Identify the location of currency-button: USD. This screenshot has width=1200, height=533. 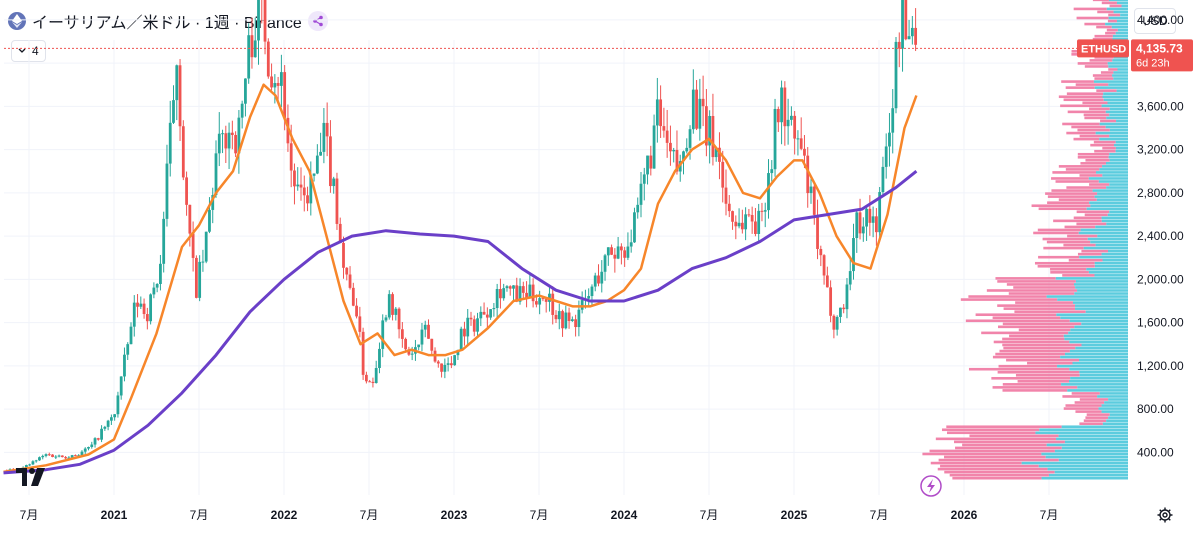
(1155, 21).